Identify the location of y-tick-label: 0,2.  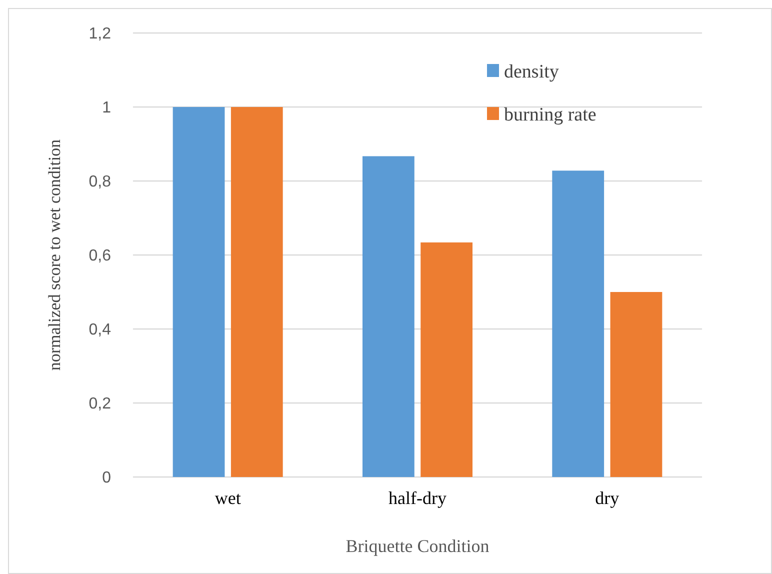
(100, 404).